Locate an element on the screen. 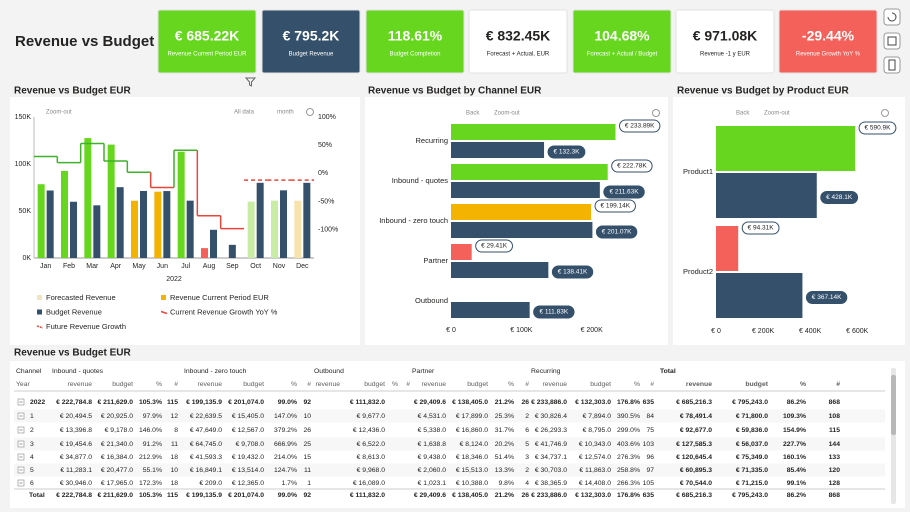  table-cell: 1 is located at coordinates (32, 416).